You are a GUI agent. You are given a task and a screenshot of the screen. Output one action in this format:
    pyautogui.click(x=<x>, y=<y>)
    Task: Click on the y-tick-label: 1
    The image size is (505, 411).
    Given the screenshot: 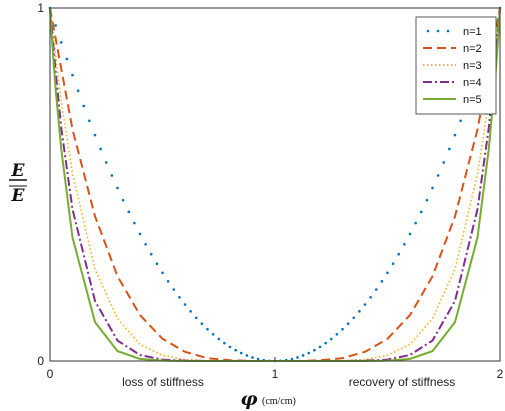 What is the action you would take?
    pyautogui.click(x=40, y=8)
    